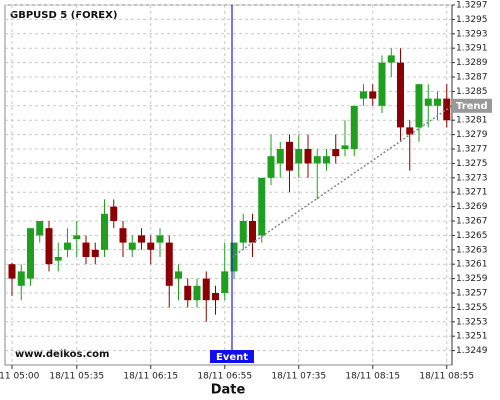 This screenshot has width=500, height=400. What do you see at coordinates (472, 265) in the screenshot?
I see `y-tick-label: 1.3261` at bounding box center [472, 265].